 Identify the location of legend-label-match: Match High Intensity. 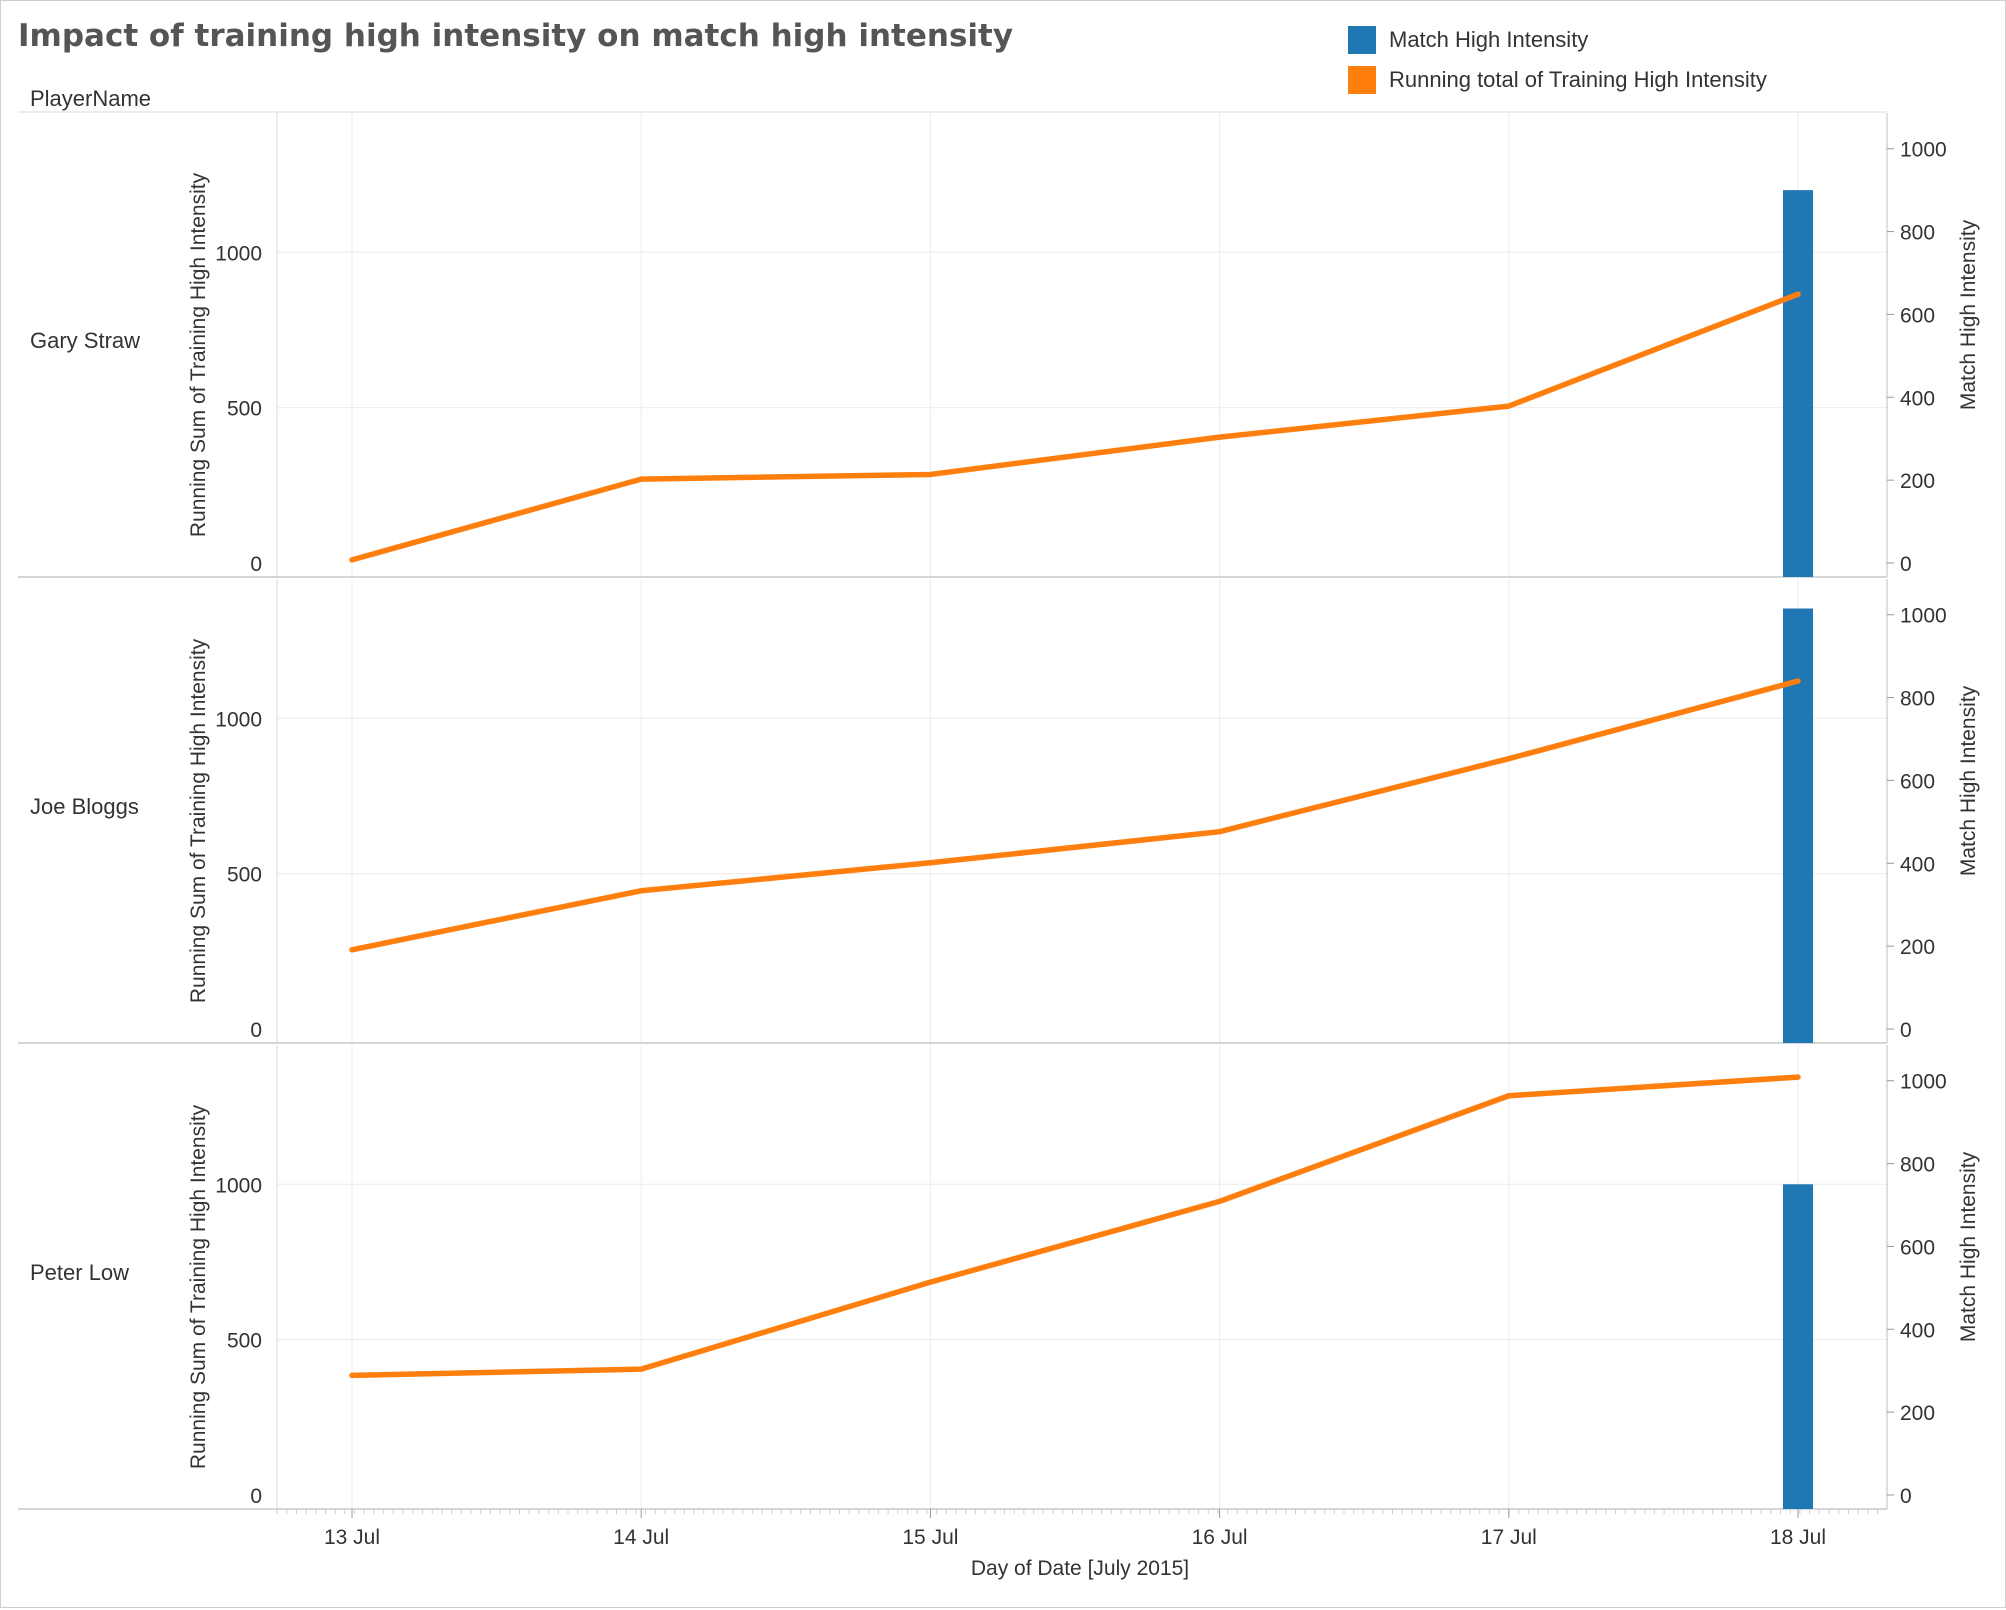
(1489, 39).